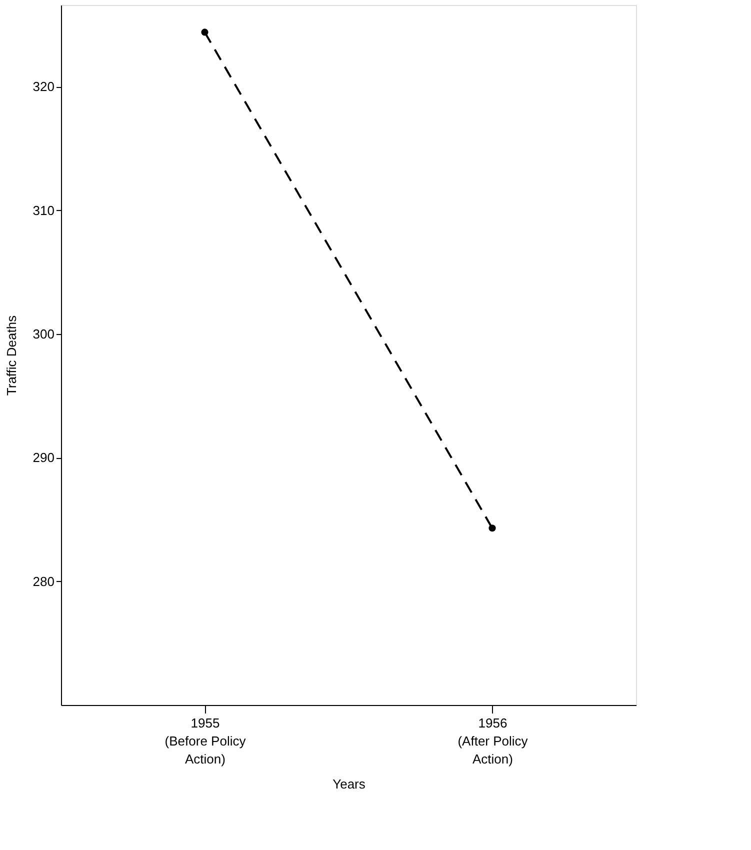  What do you see at coordinates (43, 458) in the screenshot?
I see `y-tick-label: 290` at bounding box center [43, 458].